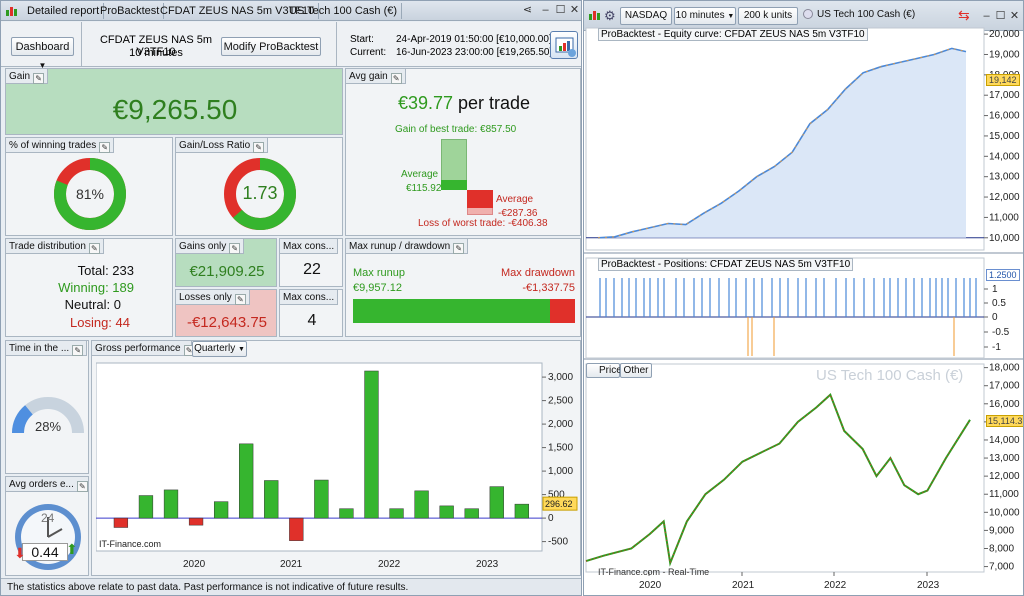 Image resolution: width=1024 pixels, height=596 pixels. What do you see at coordinates (226, 262) in the screenshot?
I see `gains-only-panel: Gains only ✎ €21,909.25` at bounding box center [226, 262].